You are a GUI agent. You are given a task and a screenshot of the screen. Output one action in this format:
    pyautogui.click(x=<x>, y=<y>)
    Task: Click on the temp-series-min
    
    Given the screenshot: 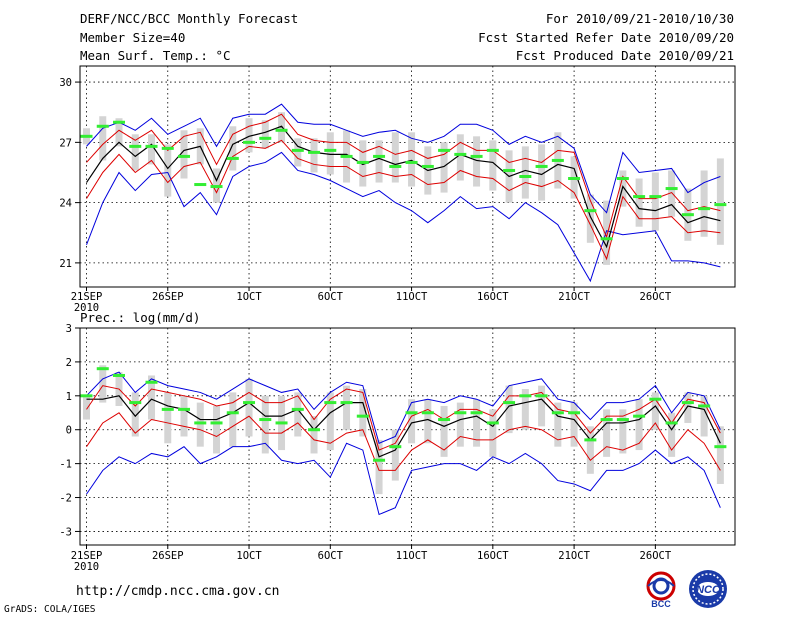 What is the action you would take?
    pyautogui.click(x=403, y=158)
    